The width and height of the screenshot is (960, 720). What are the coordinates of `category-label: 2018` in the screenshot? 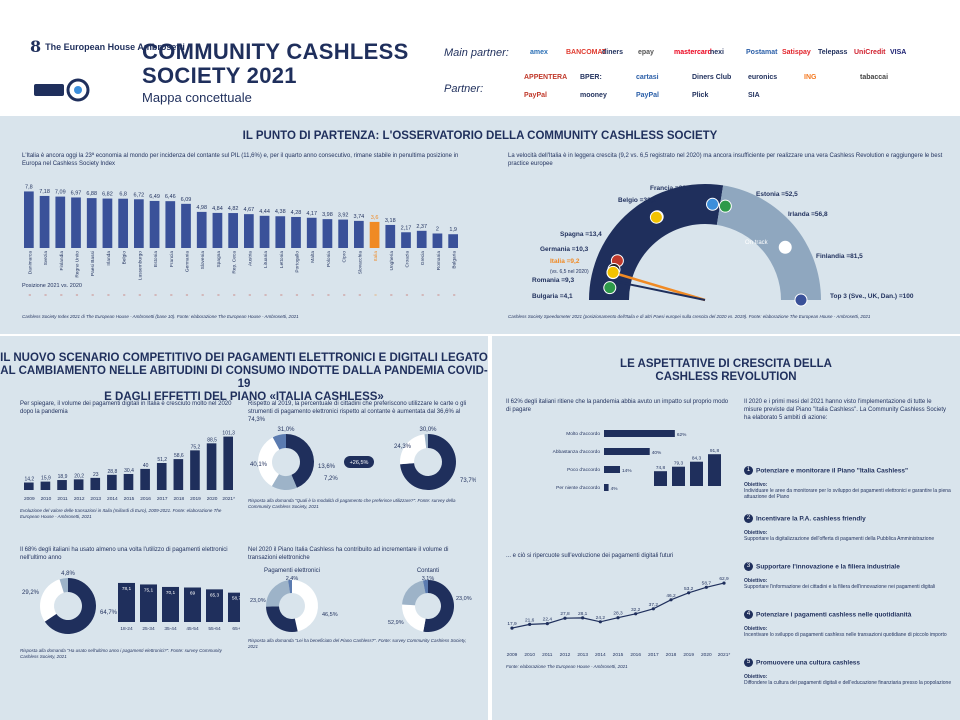 It's located at (179, 499).